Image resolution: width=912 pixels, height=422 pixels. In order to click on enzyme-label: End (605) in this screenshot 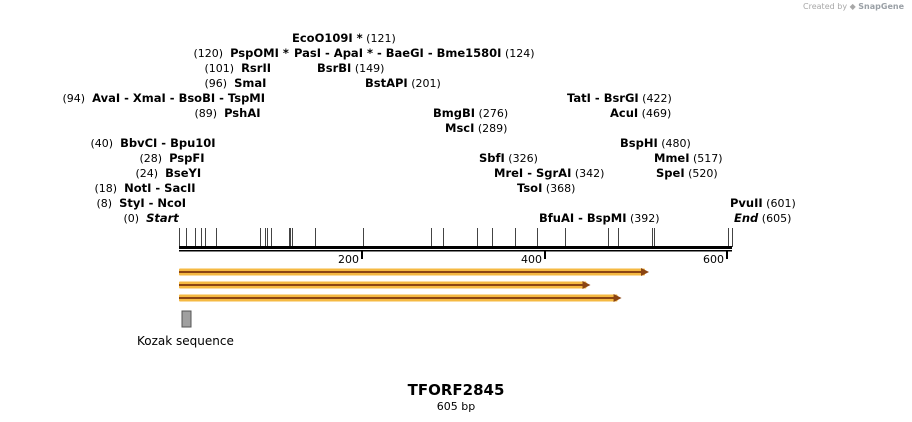, I will do `click(766, 218)`.